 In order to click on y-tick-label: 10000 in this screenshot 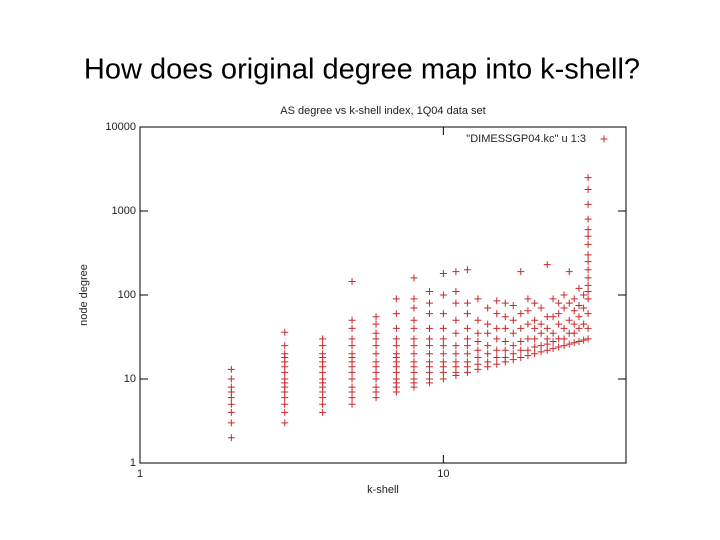, I will do `click(120, 127)`.